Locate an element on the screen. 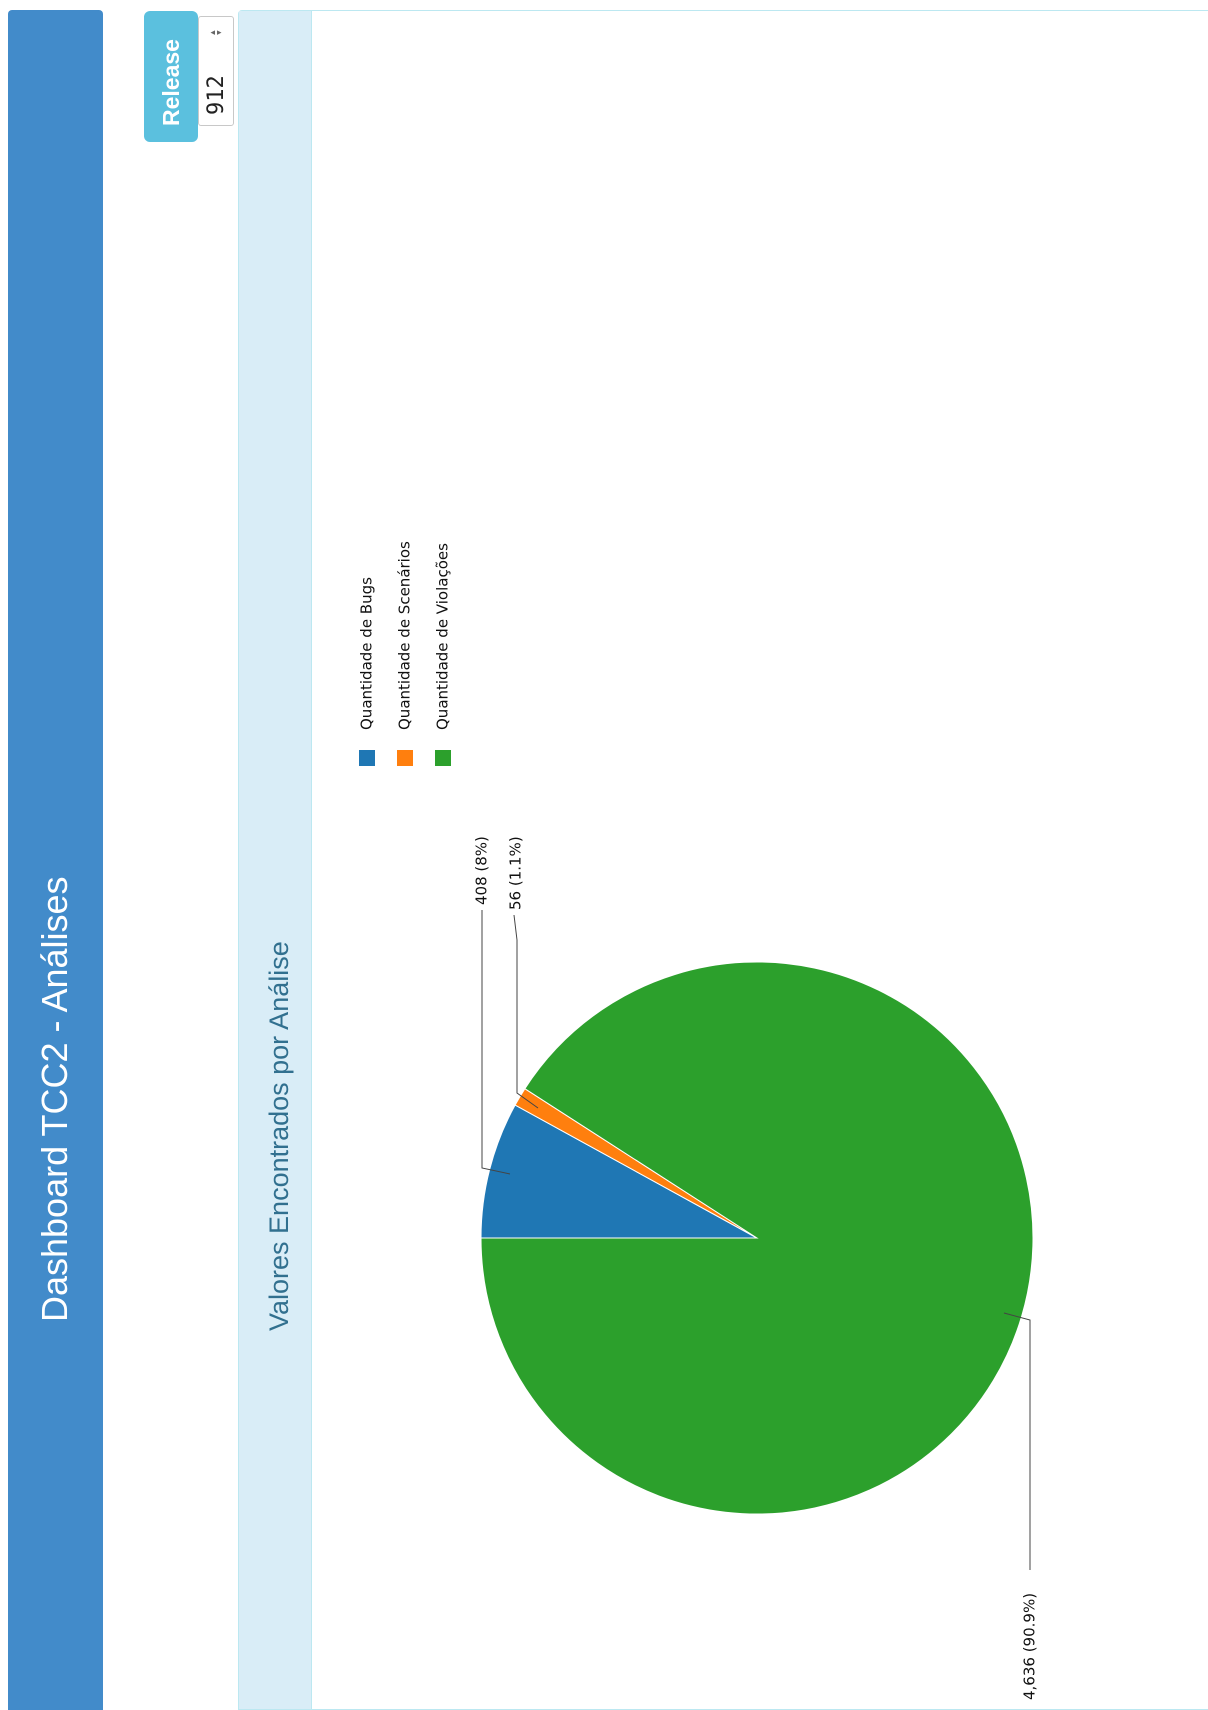 Image resolution: width=1208 pixels, height=1710 pixels. panel-heading: Valores Encontrados por Análise is located at coordinates (275, 860).